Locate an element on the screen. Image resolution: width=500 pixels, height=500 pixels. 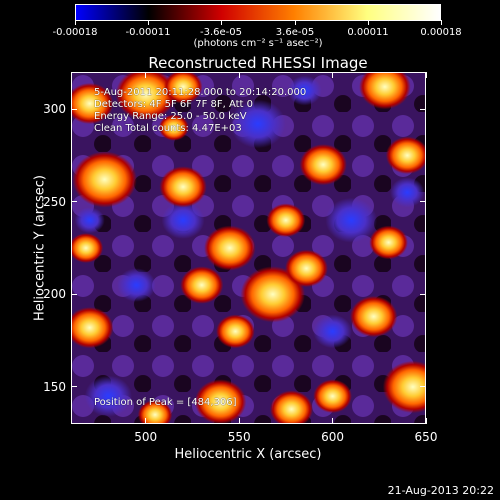
colorbar-tick-label: -0.00011 is located at coordinates (148, 32).